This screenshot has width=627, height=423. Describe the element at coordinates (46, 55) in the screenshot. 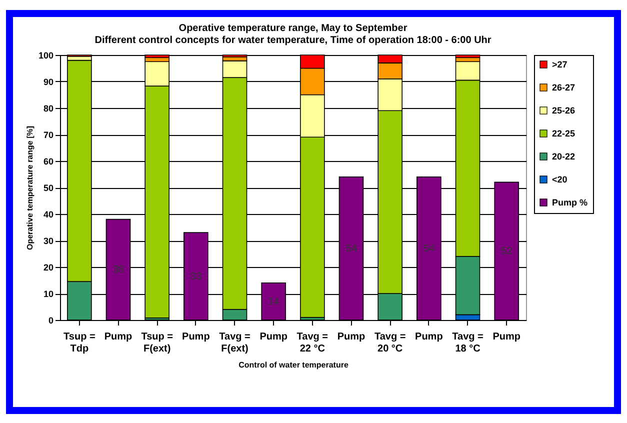

I see `y-tick-label: 100` at that location.